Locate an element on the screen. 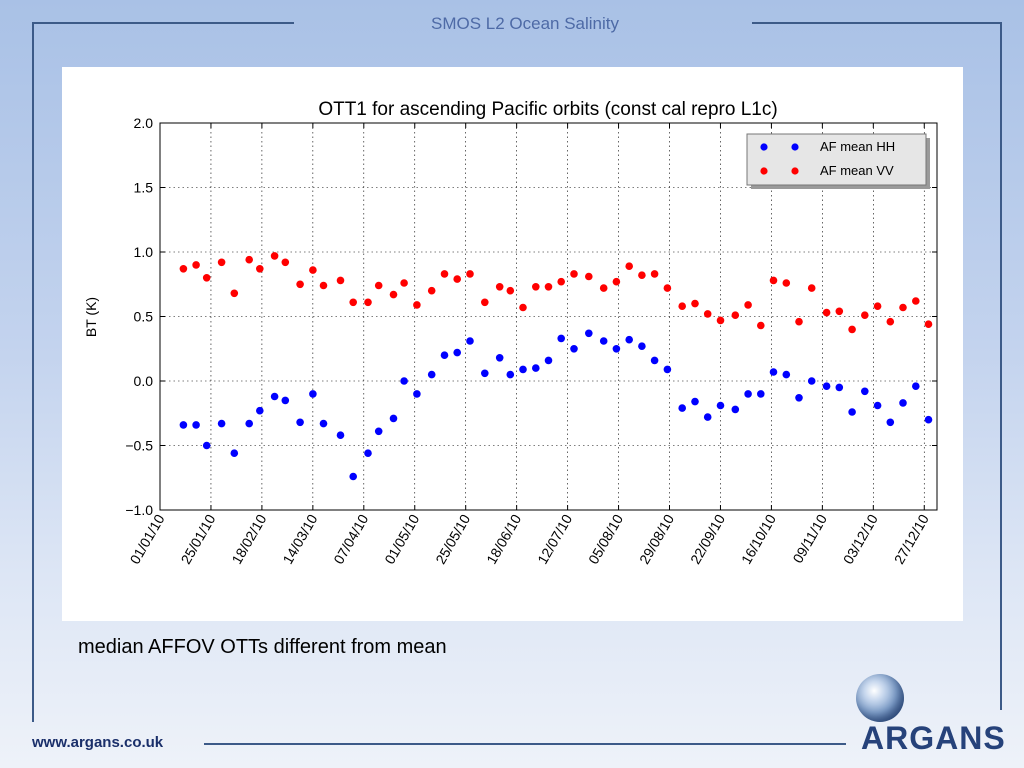 This screenshot has height=768, width=1024. frame-bottom-line is located at coordinates (525, 744).